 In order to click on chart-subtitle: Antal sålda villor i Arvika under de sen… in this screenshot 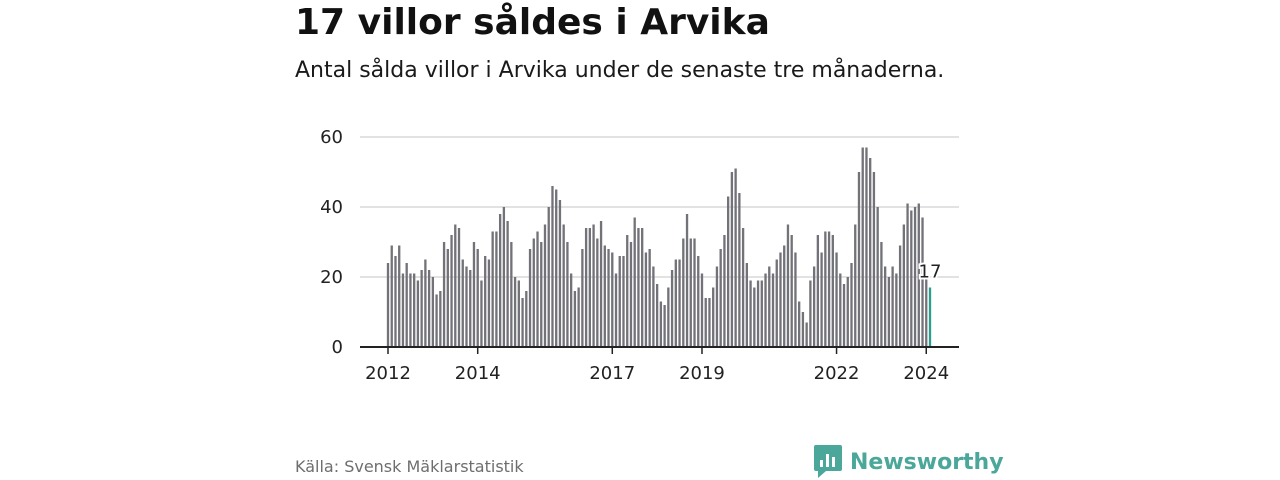, I will do `click(620, 70)`.